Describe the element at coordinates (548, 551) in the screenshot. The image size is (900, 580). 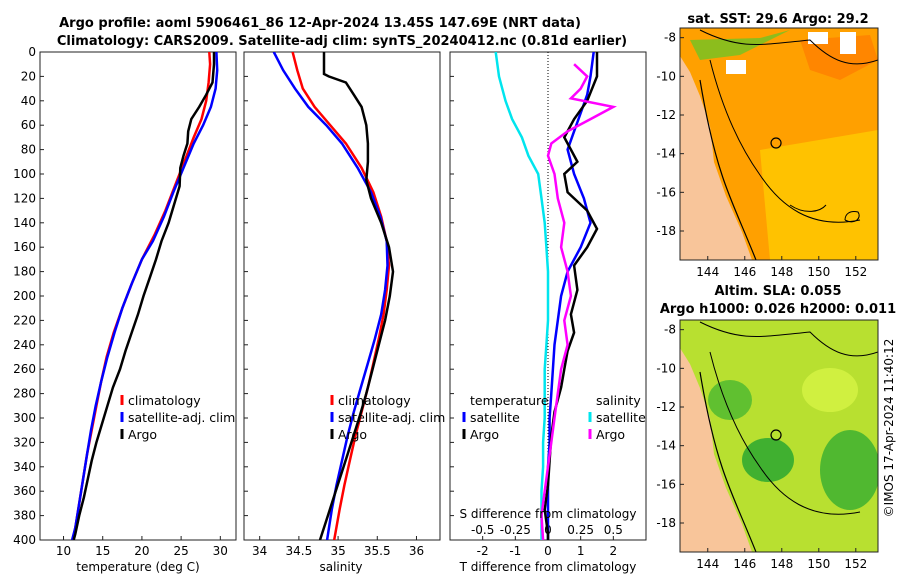
I see `x-tick-label: 0` at that location.